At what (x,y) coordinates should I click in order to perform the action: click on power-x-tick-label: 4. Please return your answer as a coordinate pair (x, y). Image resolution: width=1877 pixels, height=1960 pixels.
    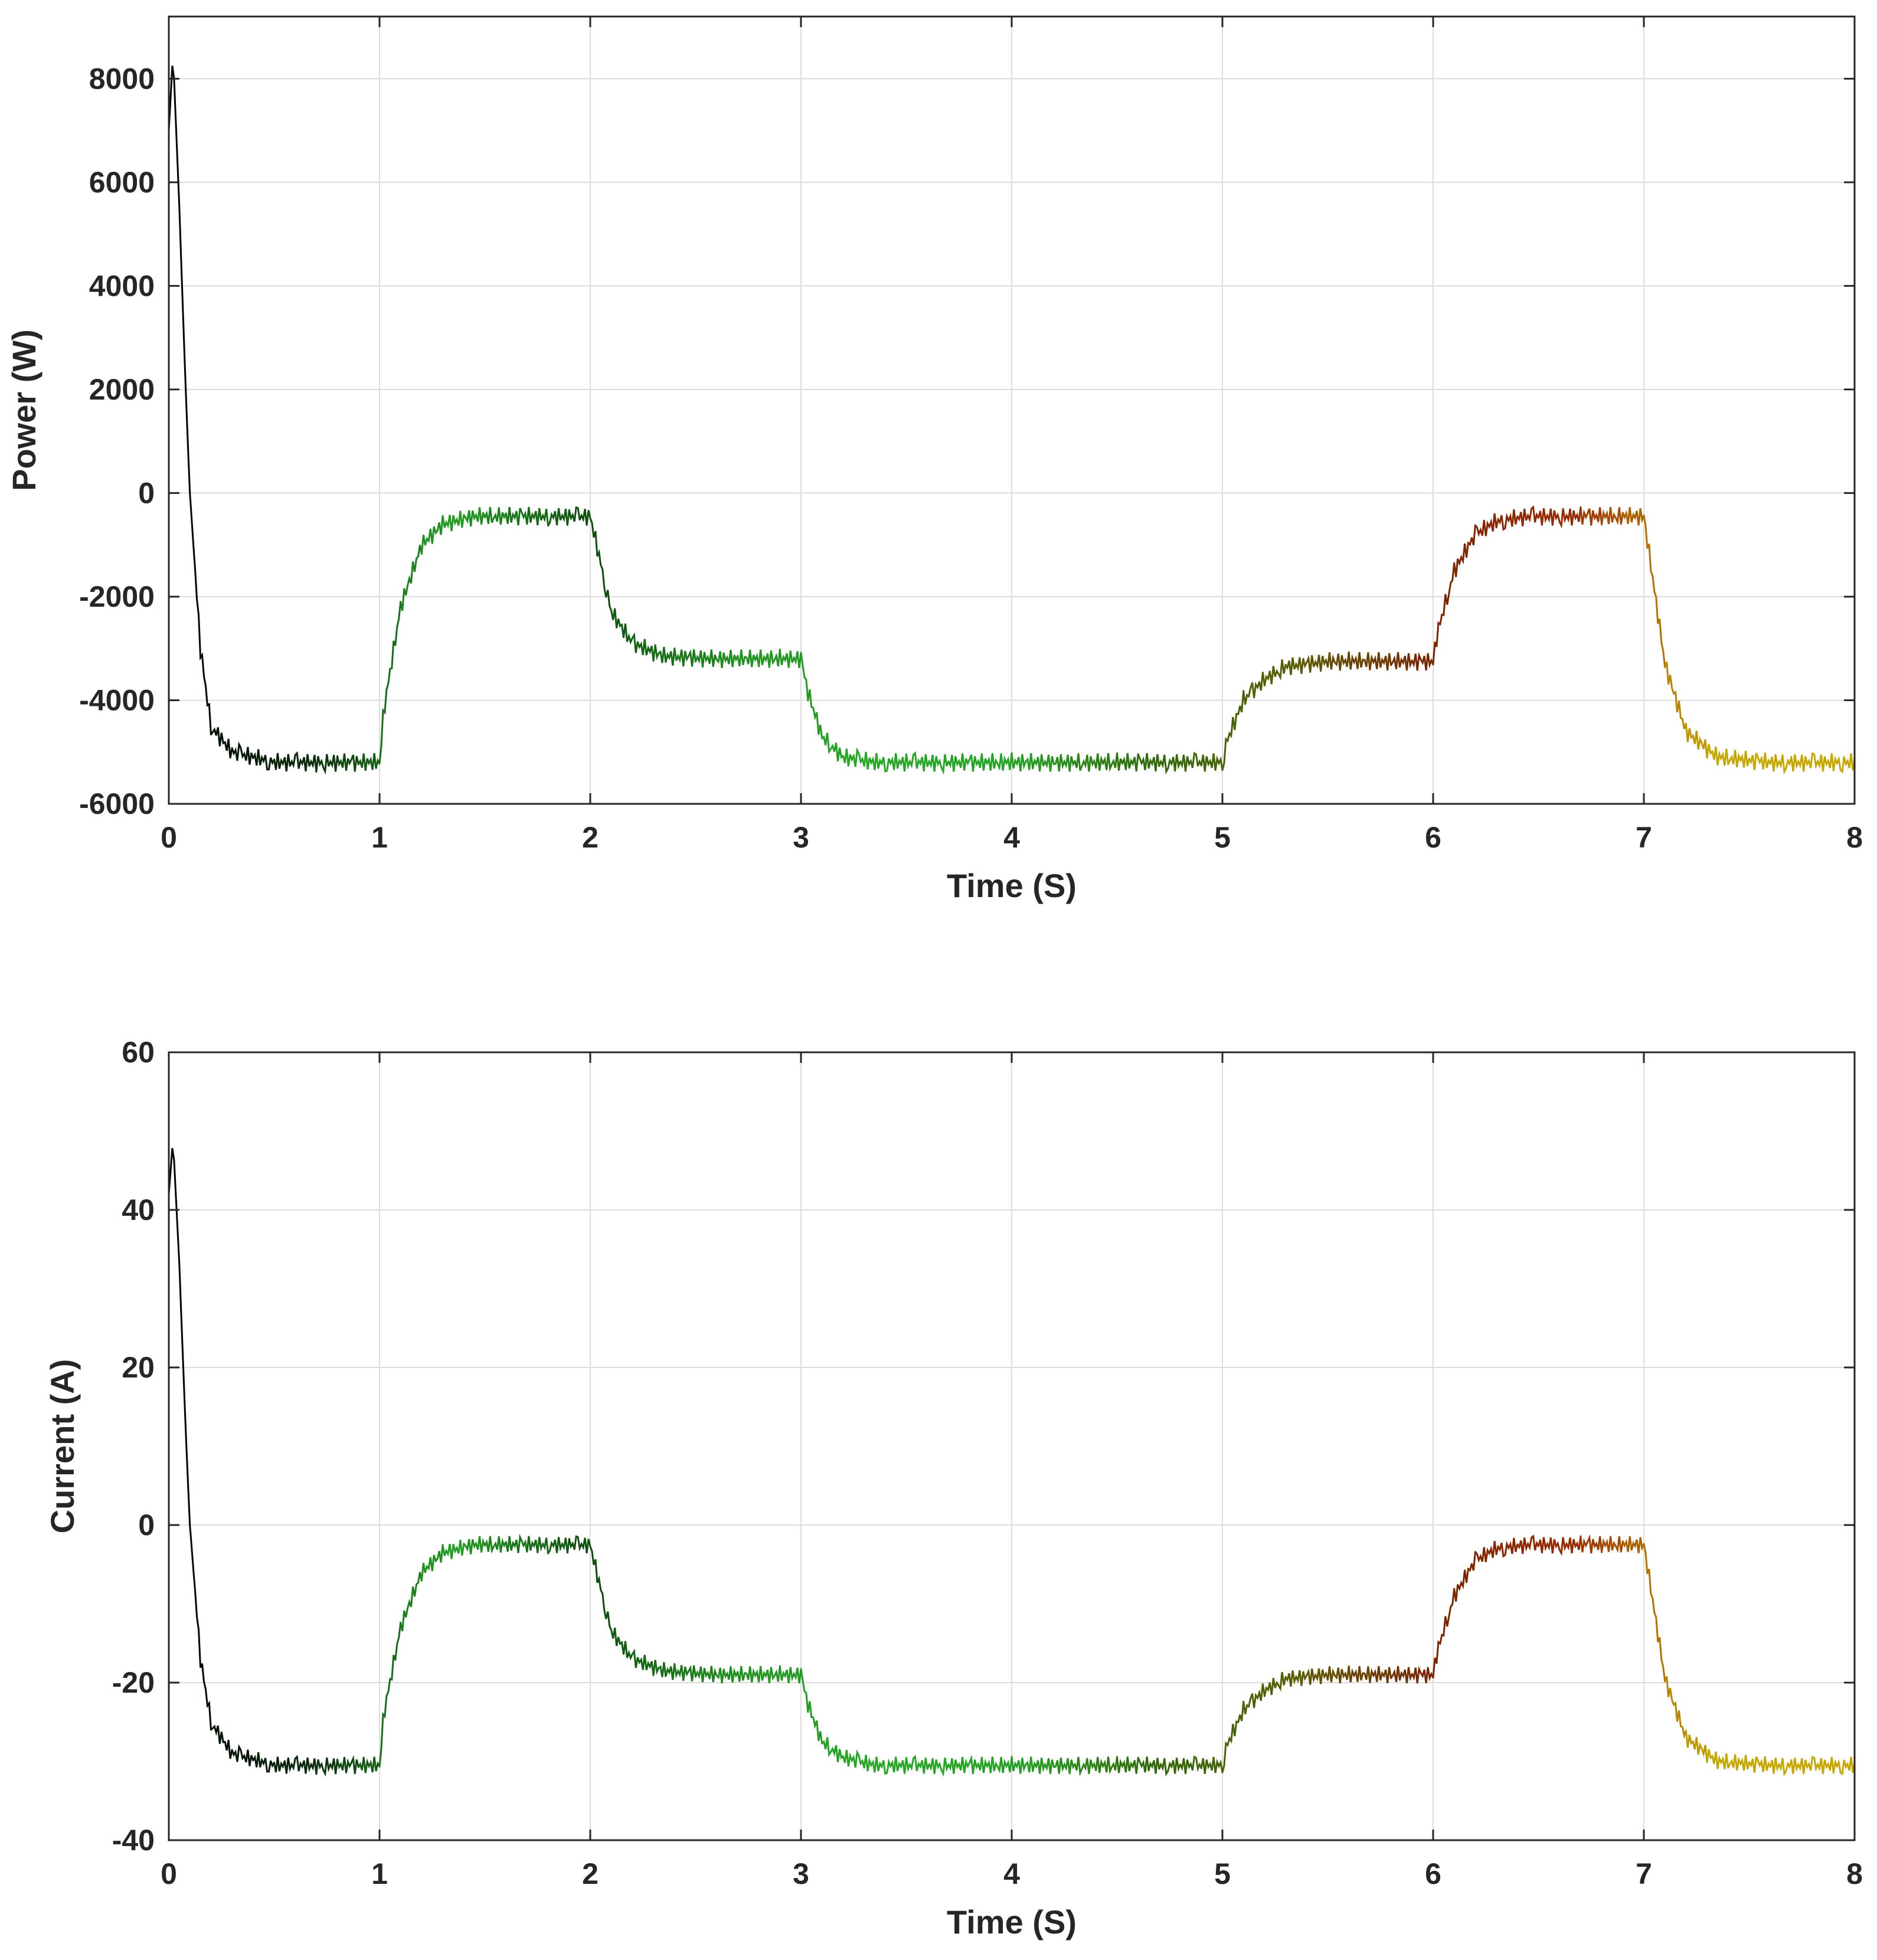
    Looking at the image, I should click on (1012, 837).